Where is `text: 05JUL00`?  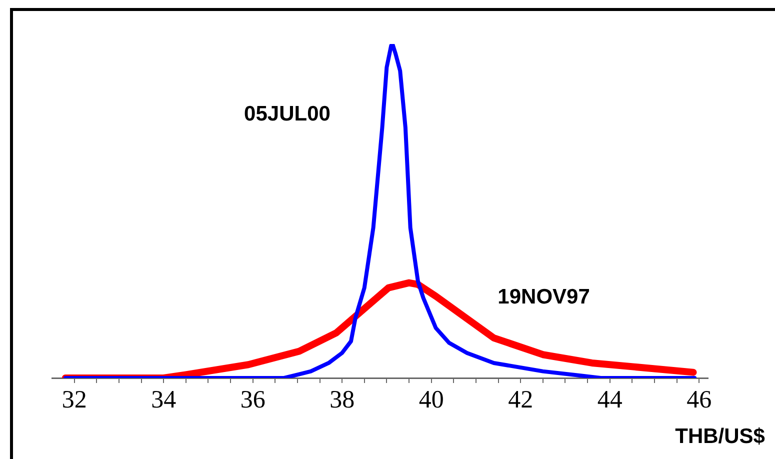 text: 05JUL00 is located at coordinates (287, 114).